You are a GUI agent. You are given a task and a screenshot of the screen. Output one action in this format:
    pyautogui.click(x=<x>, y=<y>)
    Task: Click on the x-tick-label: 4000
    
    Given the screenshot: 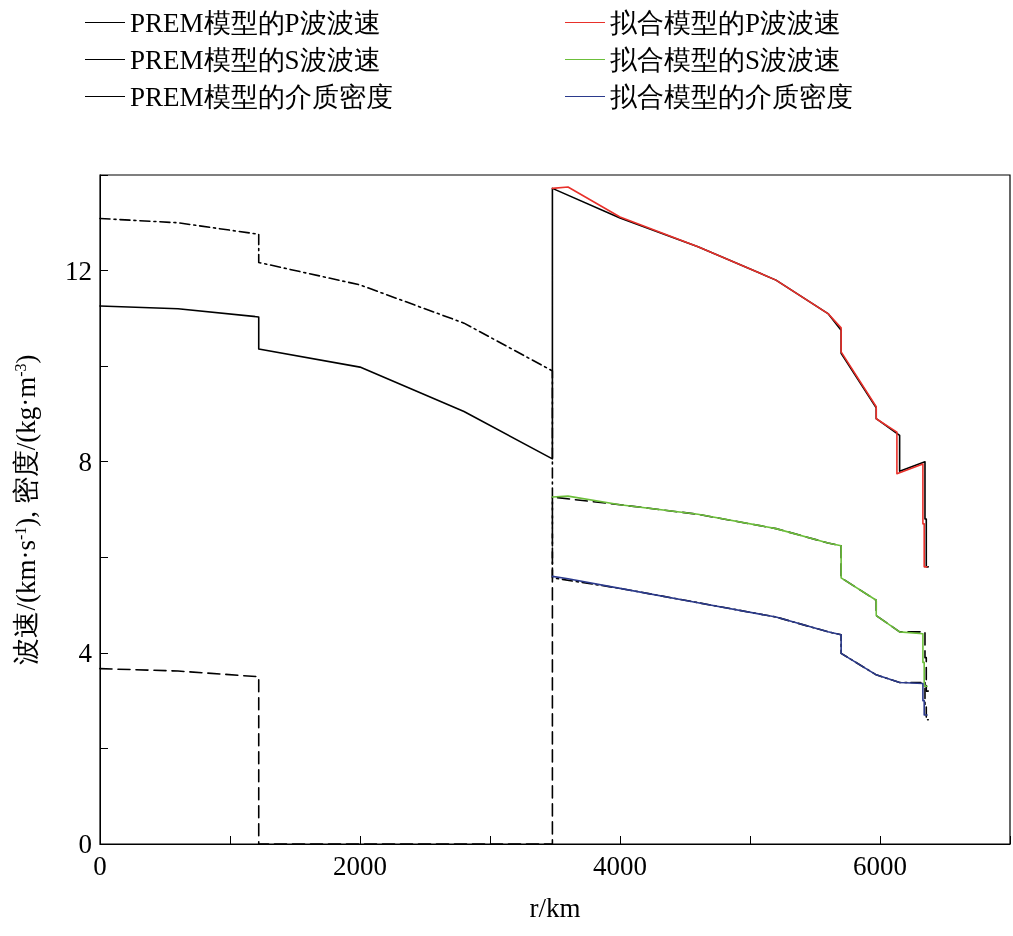 What is the action you would take?
    pyautogui.click(x=620, y=865)
    